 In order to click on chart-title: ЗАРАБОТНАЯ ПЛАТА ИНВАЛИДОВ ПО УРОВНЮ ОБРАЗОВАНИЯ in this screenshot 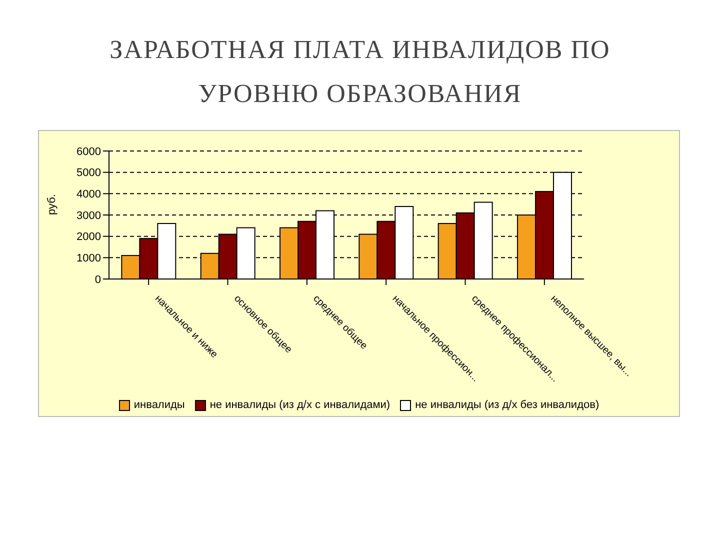, I will do `click(360, 72)`.